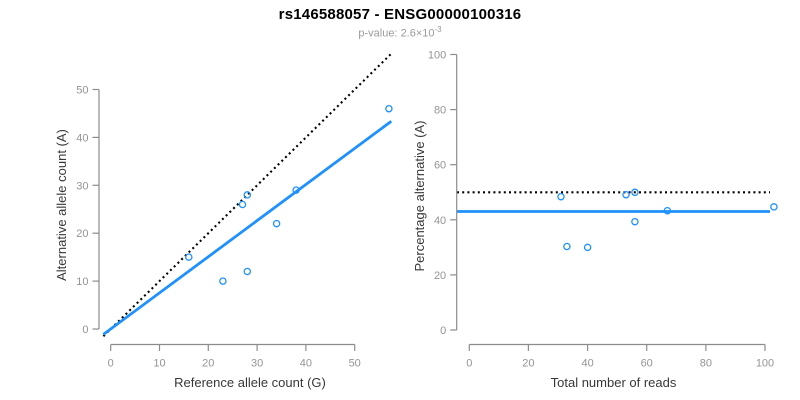 This screenshot has width=800, height=400. What do you see at coordinates (440, 166) in the screenshot?
I see `y-tick-label: 60` at bounding box center [440, 166].